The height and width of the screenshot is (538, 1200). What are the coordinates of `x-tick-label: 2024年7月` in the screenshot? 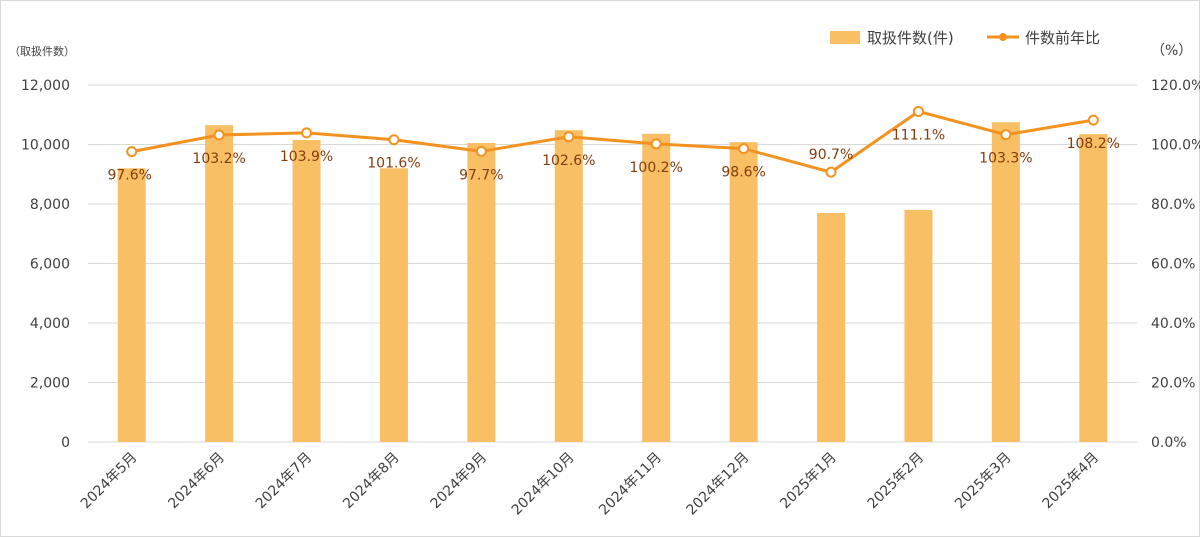 It's located at (284, 481).